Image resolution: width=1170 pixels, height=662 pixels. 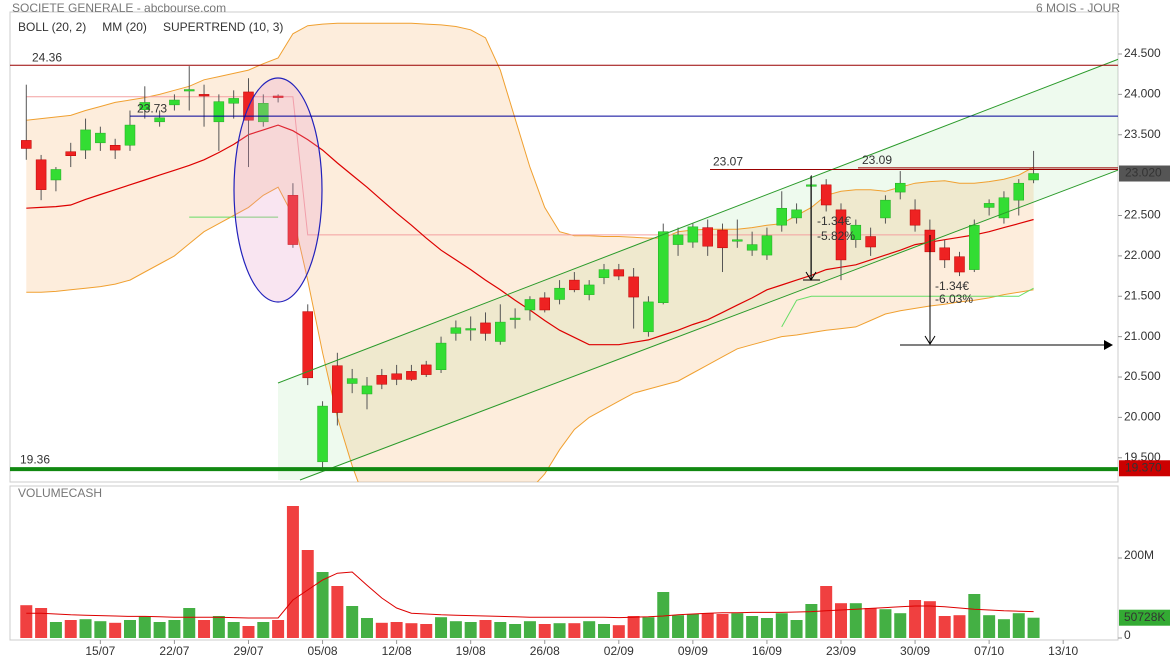 I want to click on x-tick-label: 13/10, so click(x=1063, y=651).